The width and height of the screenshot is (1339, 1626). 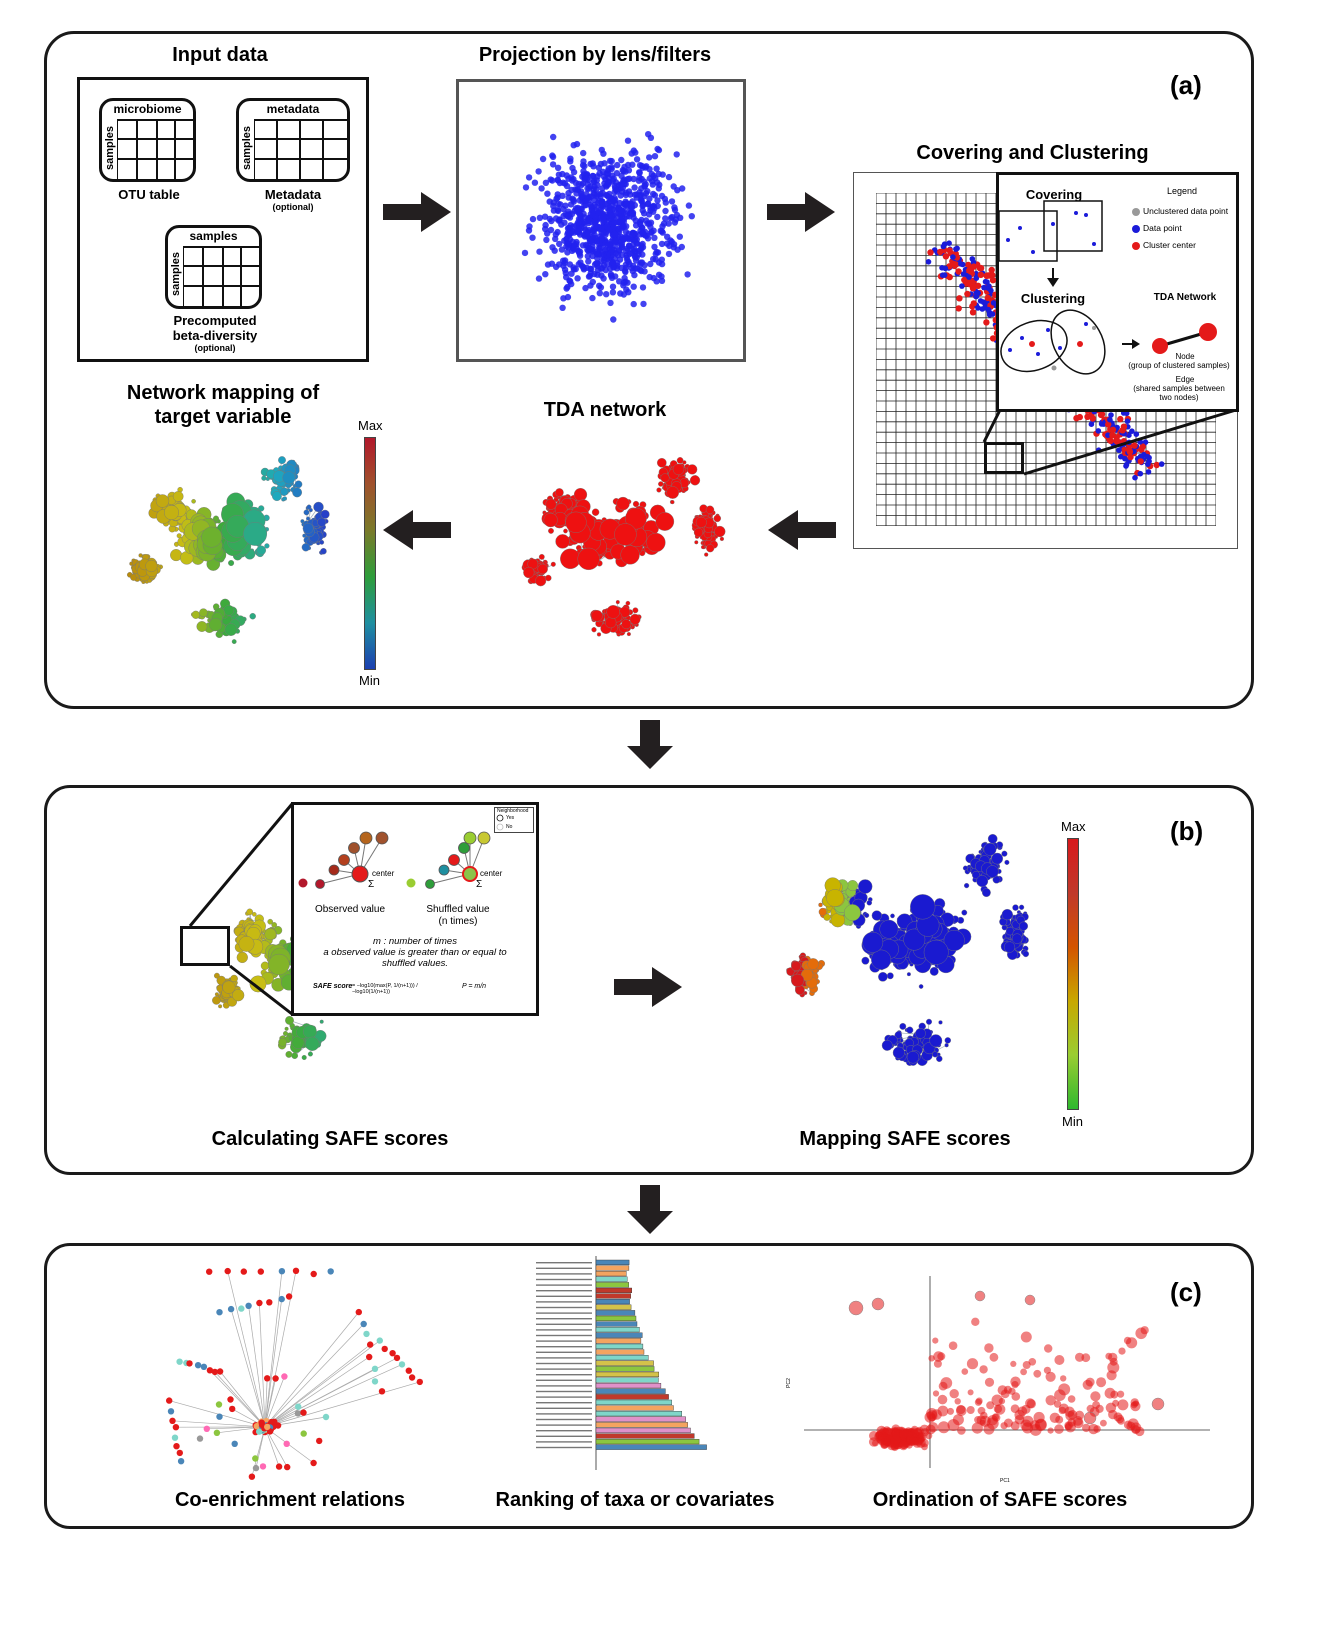 What do you see at coordinates (448, 860) in the screenshot?
I see `shuffled-neighborhood-diagram` at bounding box center [448, 860].